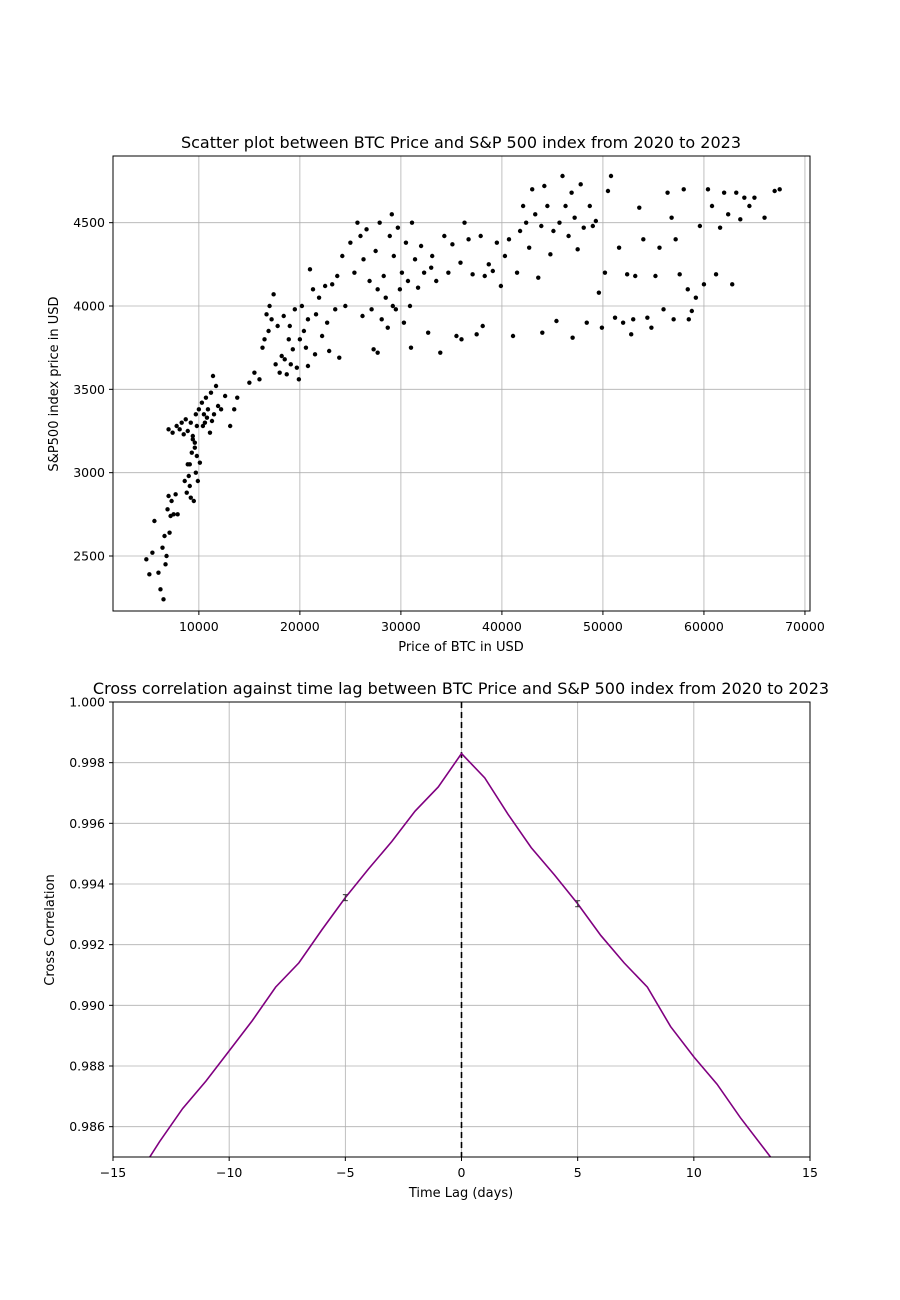 The height and width of the screenshot is (1300, 900). What do you see at coordinates (578, 1172) in the screenshot?
I see `crosscorr-xtick-label: 5` at bounding box center [578, 1172].